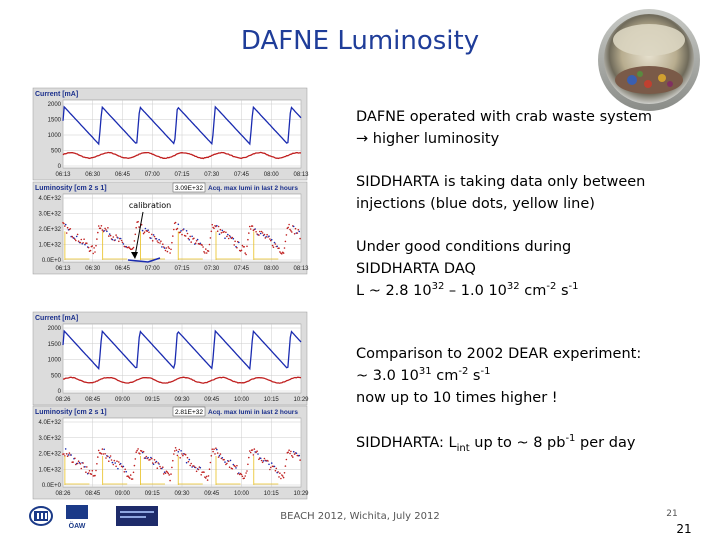  I want to click on text-run: L ~ 2.8 10, so click(394, 291).